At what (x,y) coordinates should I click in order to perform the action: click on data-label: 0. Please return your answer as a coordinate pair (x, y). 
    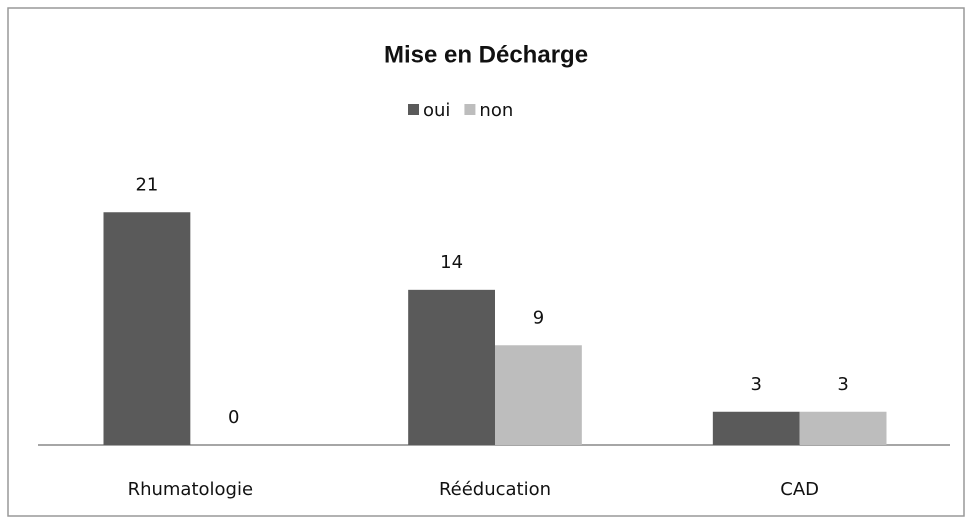
    Looking at the image, I should click on (233, 417).